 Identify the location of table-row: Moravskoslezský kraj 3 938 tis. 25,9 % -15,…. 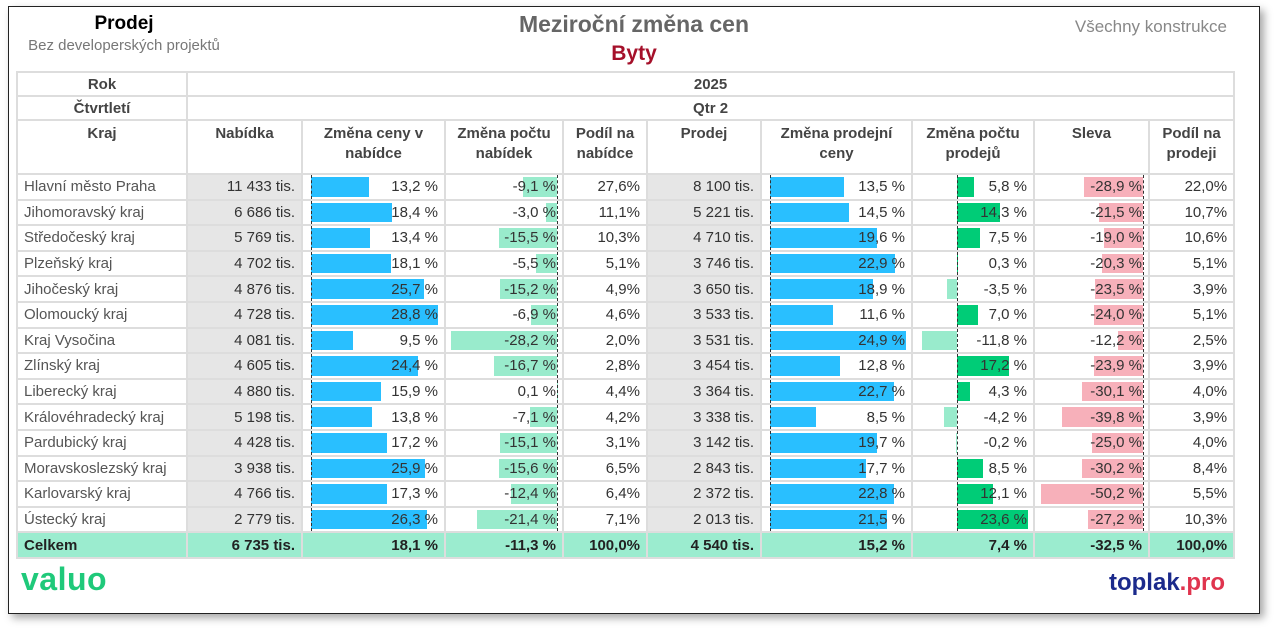
(626, 468).